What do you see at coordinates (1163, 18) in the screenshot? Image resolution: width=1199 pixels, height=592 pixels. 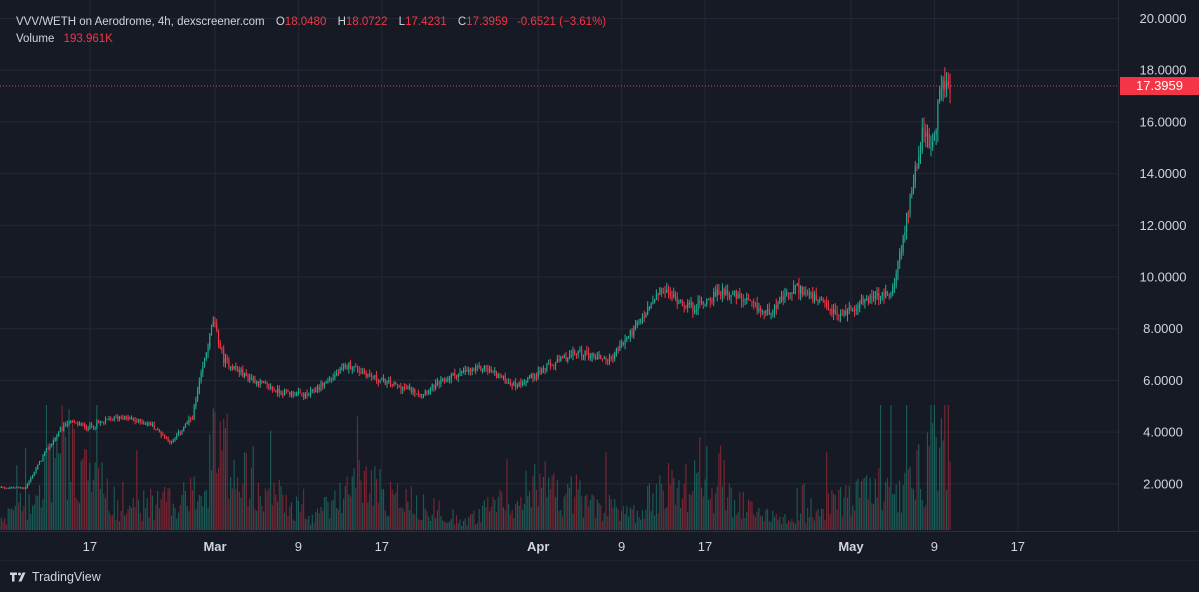 I see `y-tick-label: 20.0000` at bounding box center [1163, 18].